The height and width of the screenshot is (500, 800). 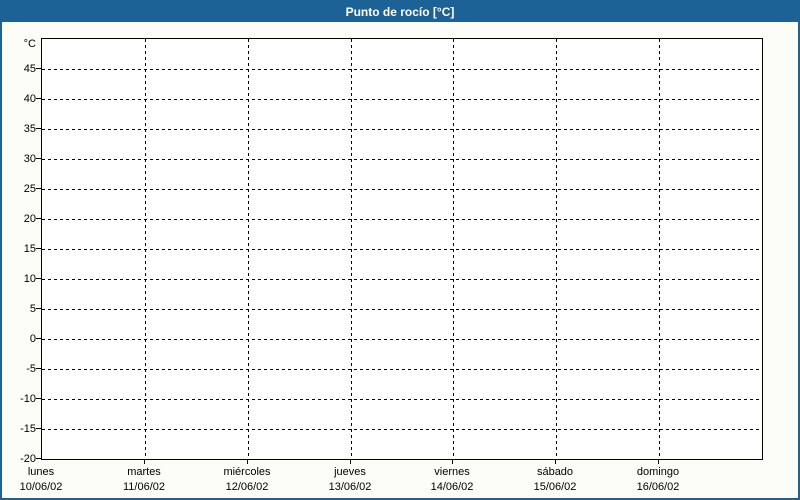 What do you see at coordinates (28, 459) in the screenshot?
I see `y-axis-tick-label: -20` at bounding box center [28, 459].